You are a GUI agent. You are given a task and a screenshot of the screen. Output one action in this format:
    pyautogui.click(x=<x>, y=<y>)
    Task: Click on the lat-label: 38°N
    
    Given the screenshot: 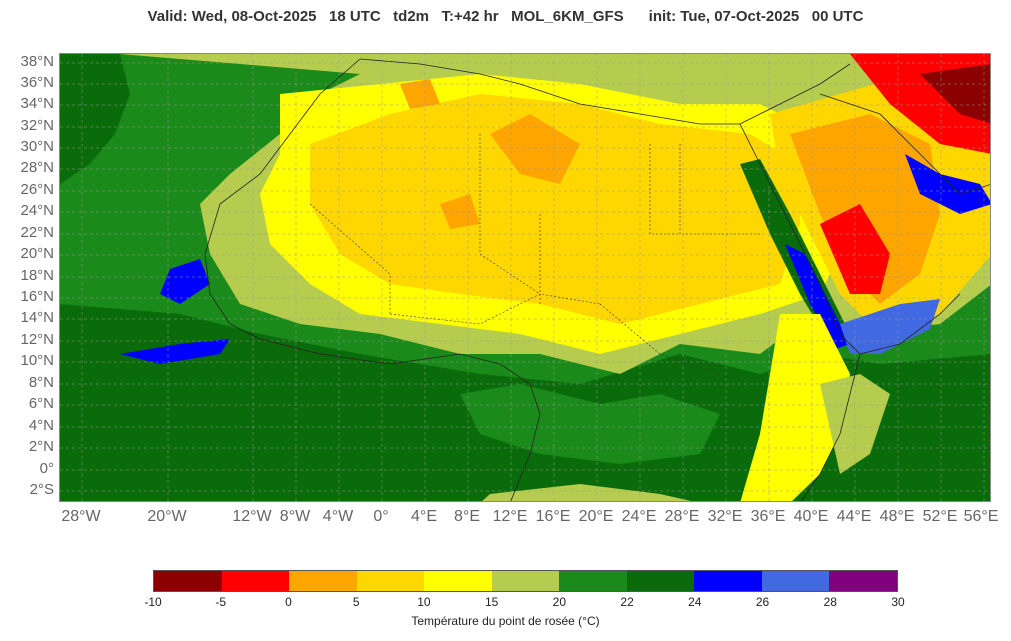 What is the action you would take?
    pyautogui.click(x=37, y=61)
    